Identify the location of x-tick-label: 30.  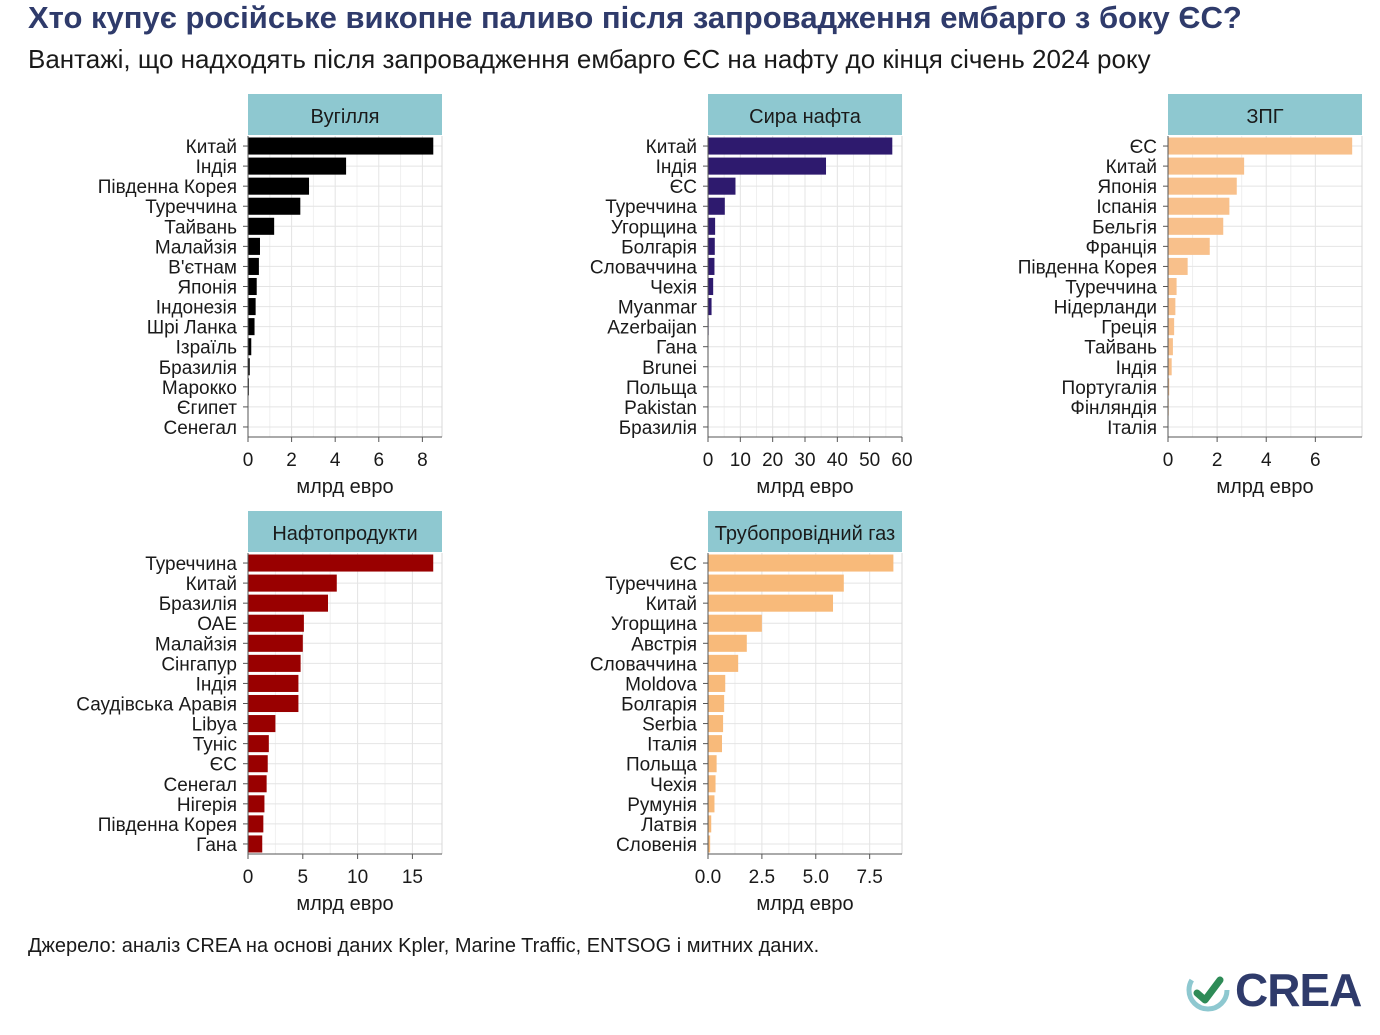
(804, 460).